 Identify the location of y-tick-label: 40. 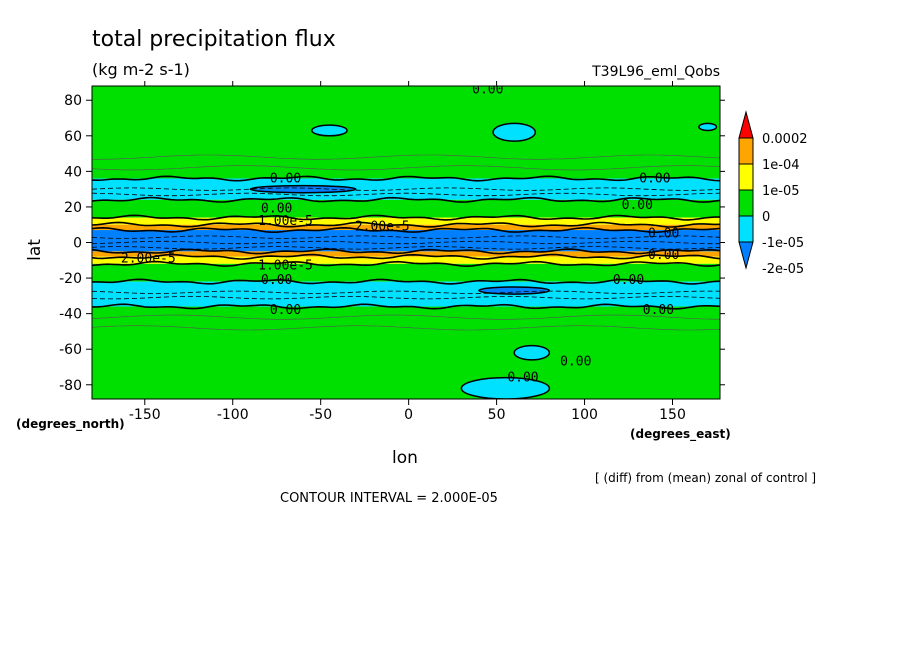
(73, 172).